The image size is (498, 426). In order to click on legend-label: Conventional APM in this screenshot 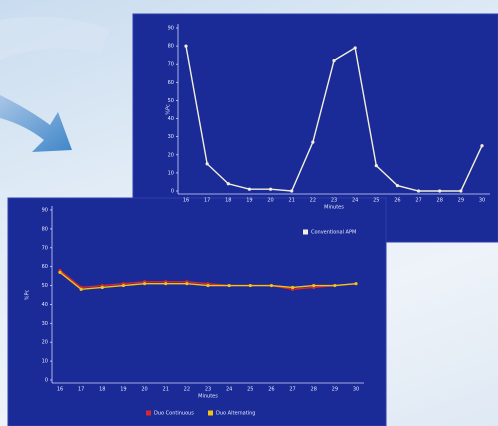, I will do `click(333, 233)`.